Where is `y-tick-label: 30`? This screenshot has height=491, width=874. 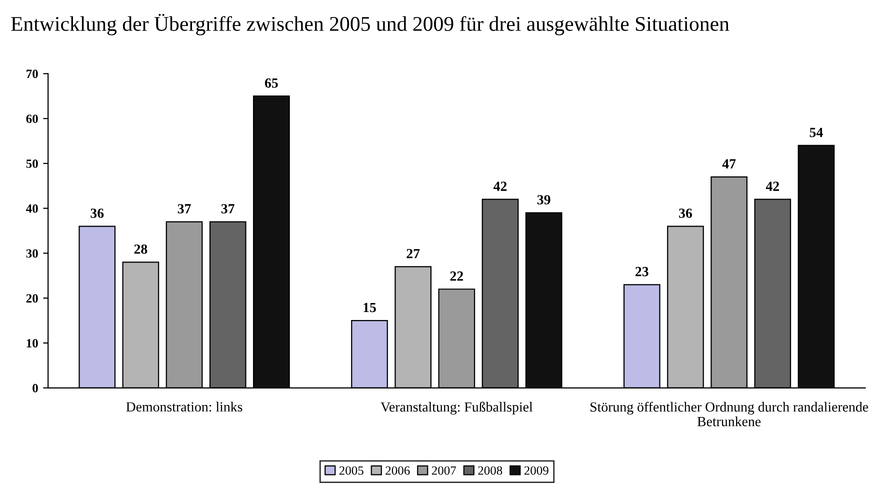
y-tick-label: 30 is located at coordinates (32, 253).